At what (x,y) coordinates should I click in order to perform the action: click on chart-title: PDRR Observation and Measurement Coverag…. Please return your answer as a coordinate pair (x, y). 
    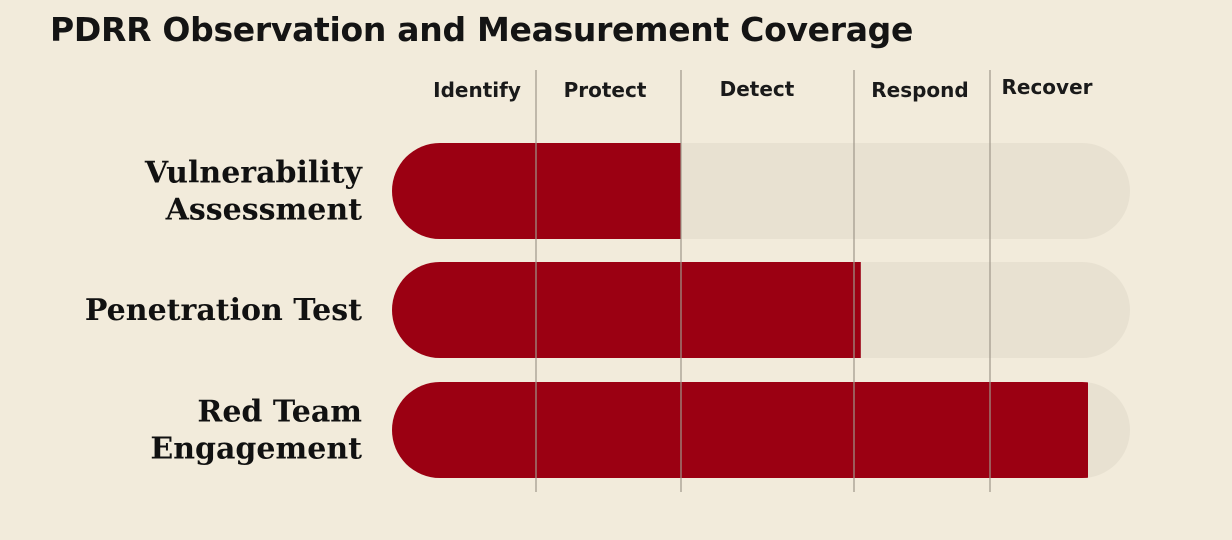
    Looking at the image, I should click on (482, 29).